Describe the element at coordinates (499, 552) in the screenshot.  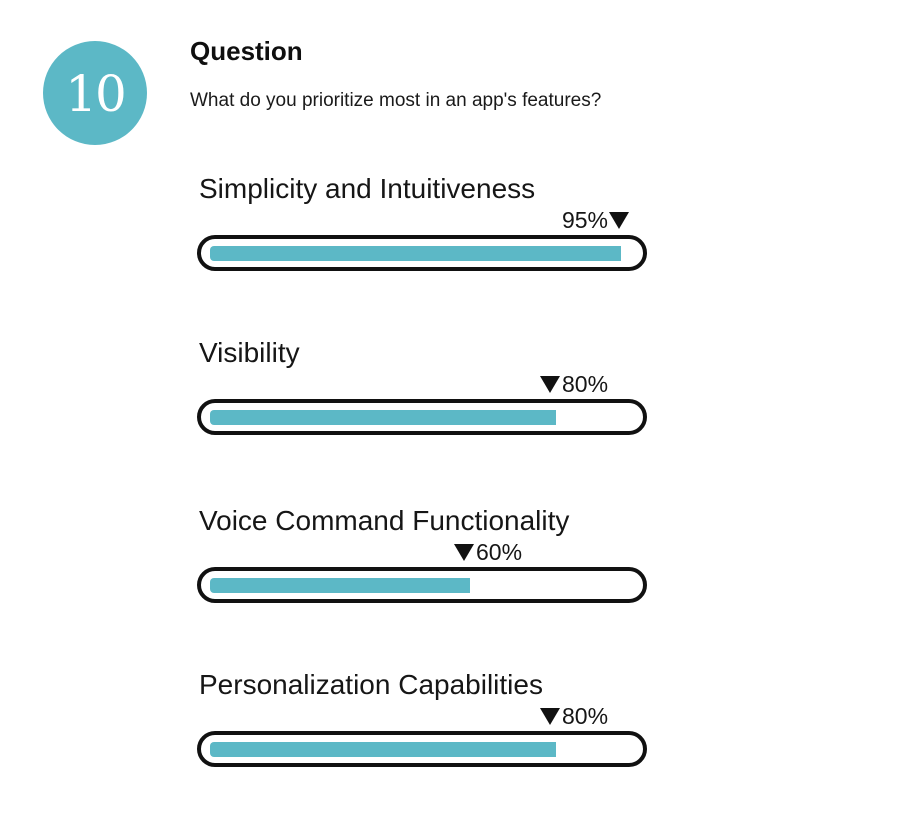
I see `result-value-label: 60%` at that location.